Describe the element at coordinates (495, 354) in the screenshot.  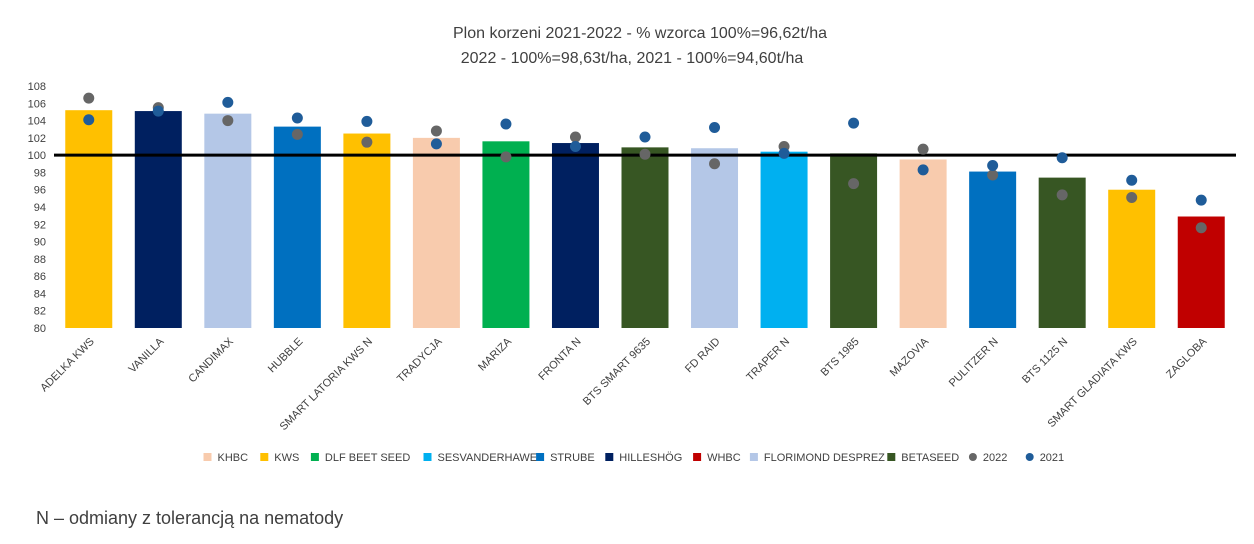
I see `x-tick-label: MARIZA` at that location.